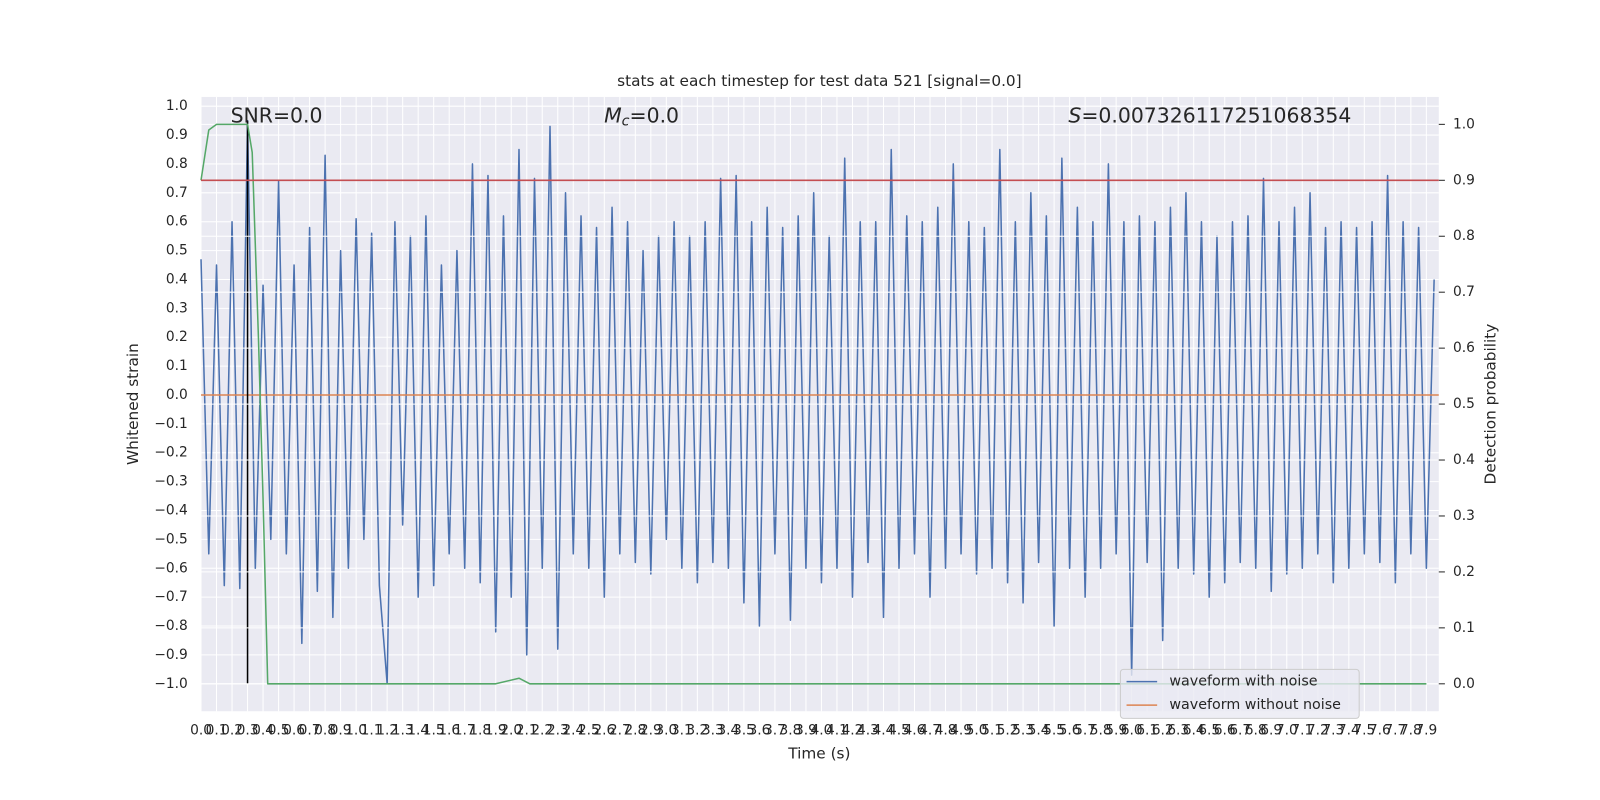 The image size is (1600, 800). What do you see at coordinates (177, 366) in the screenshot?
I see `y-tick-label: 0.1` at bounding box center [177, 366].